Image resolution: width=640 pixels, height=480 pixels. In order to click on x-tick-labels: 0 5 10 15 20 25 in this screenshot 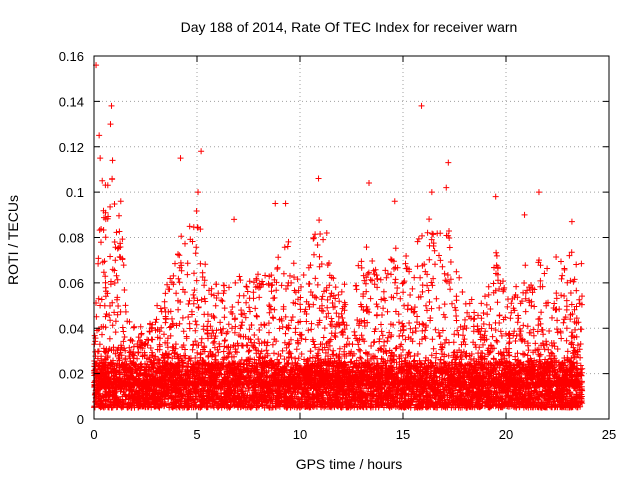, I will do `click(353, 434)`.